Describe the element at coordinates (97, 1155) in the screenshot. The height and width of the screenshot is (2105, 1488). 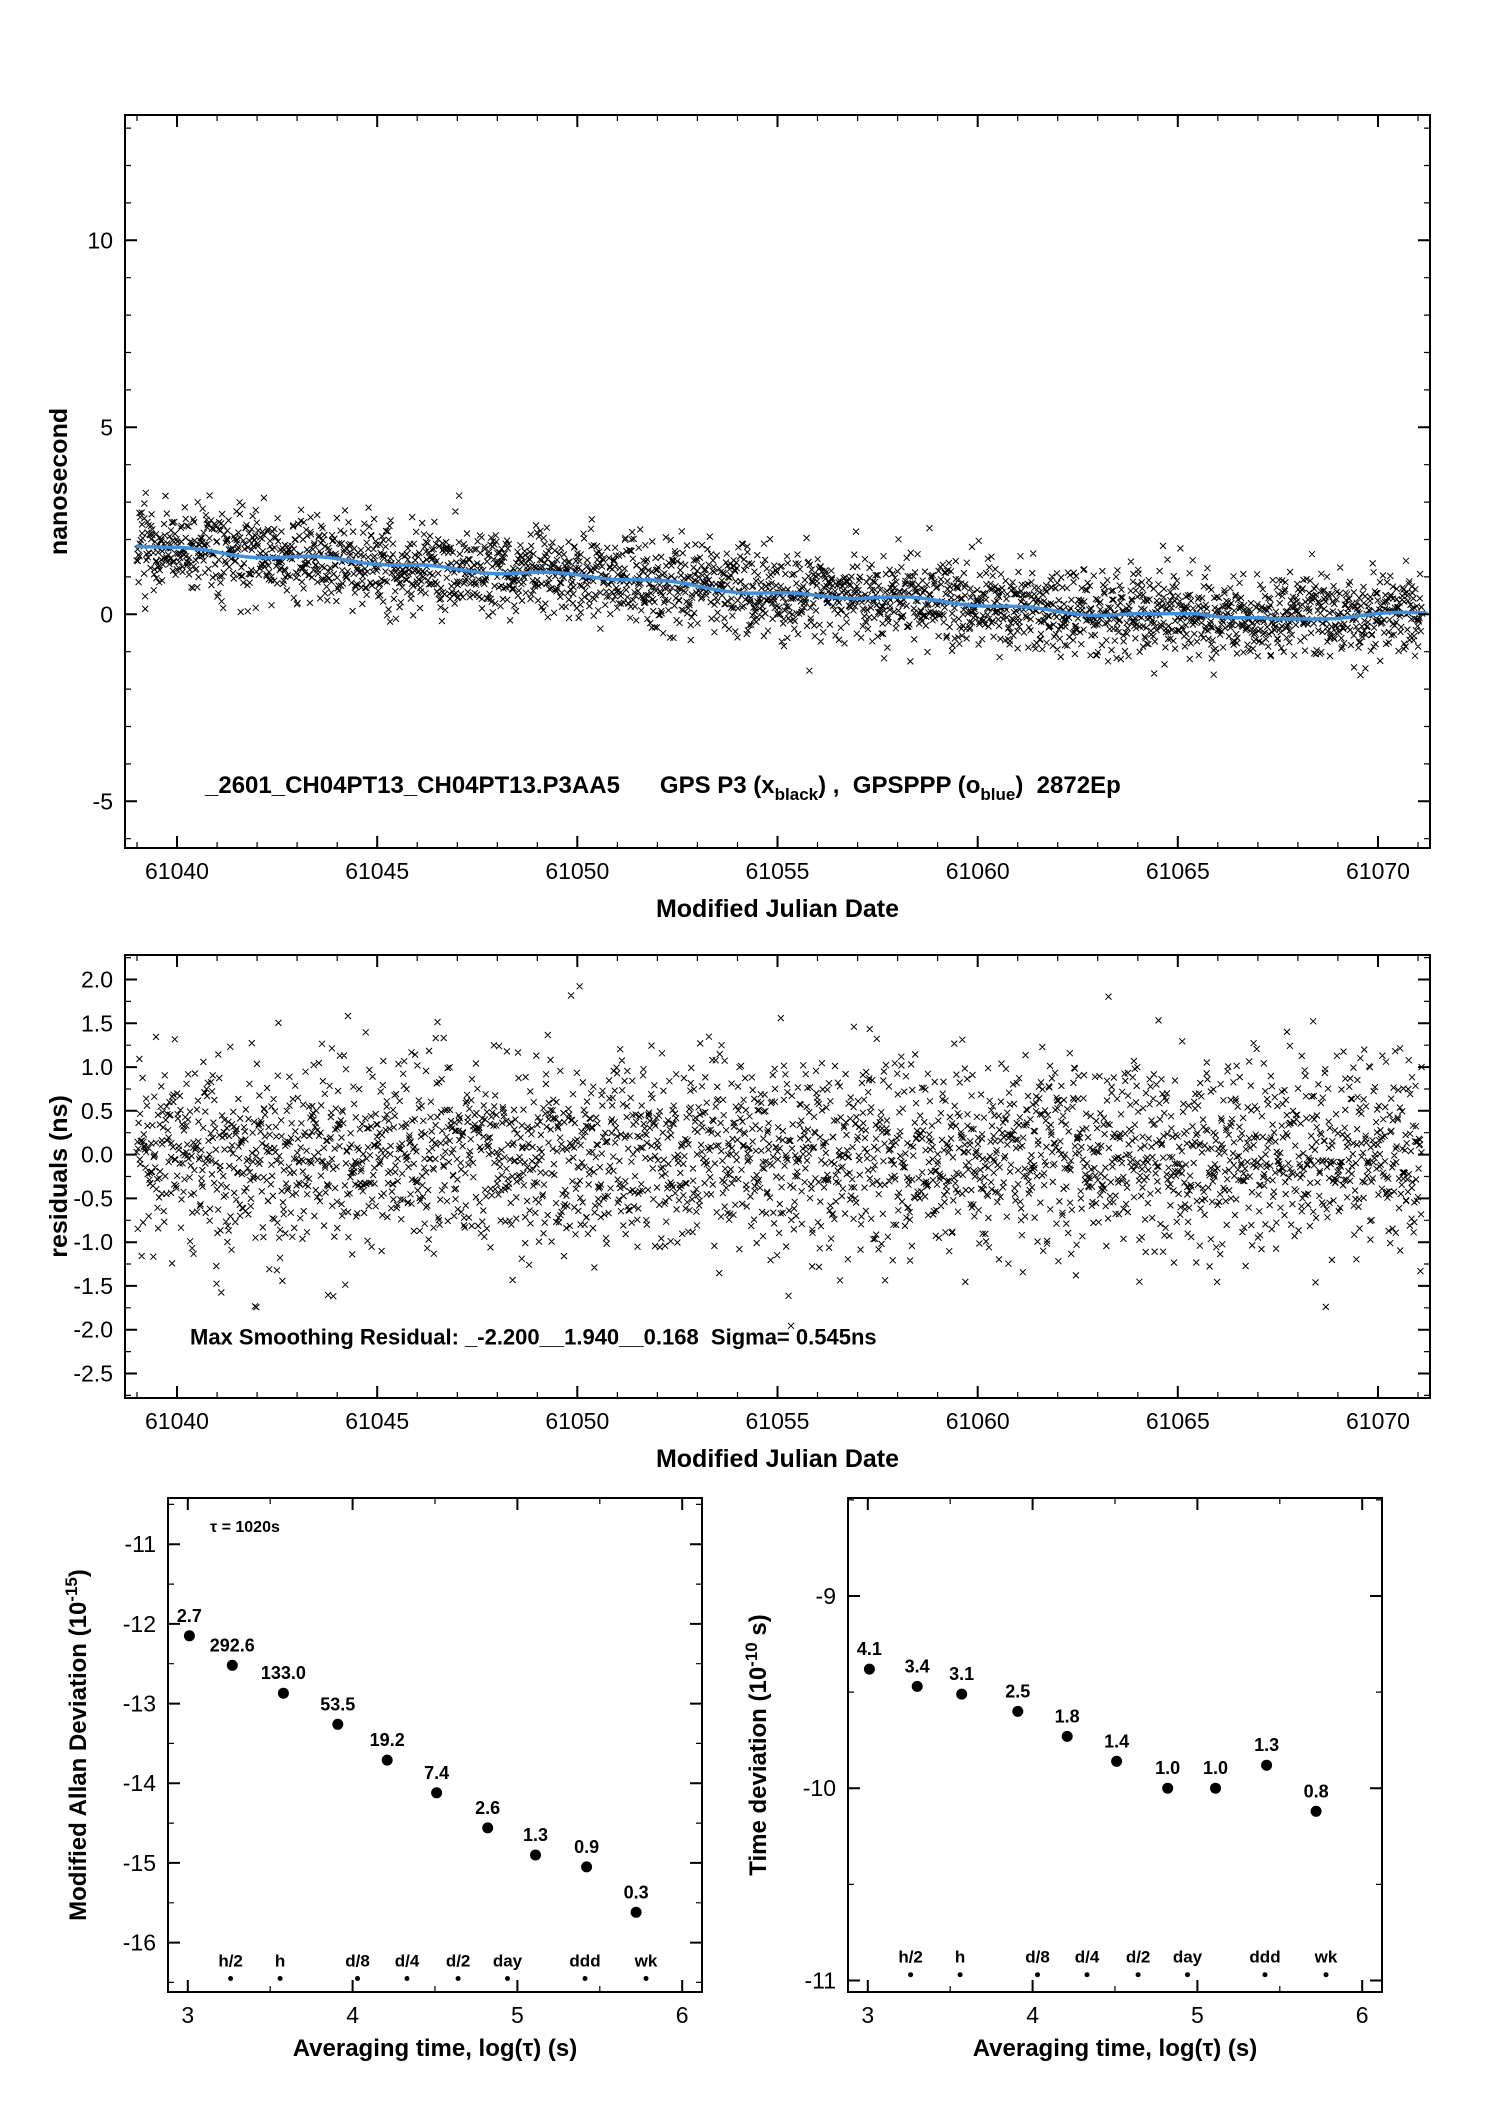
I see `y-tick-label: 0.0` at that location.